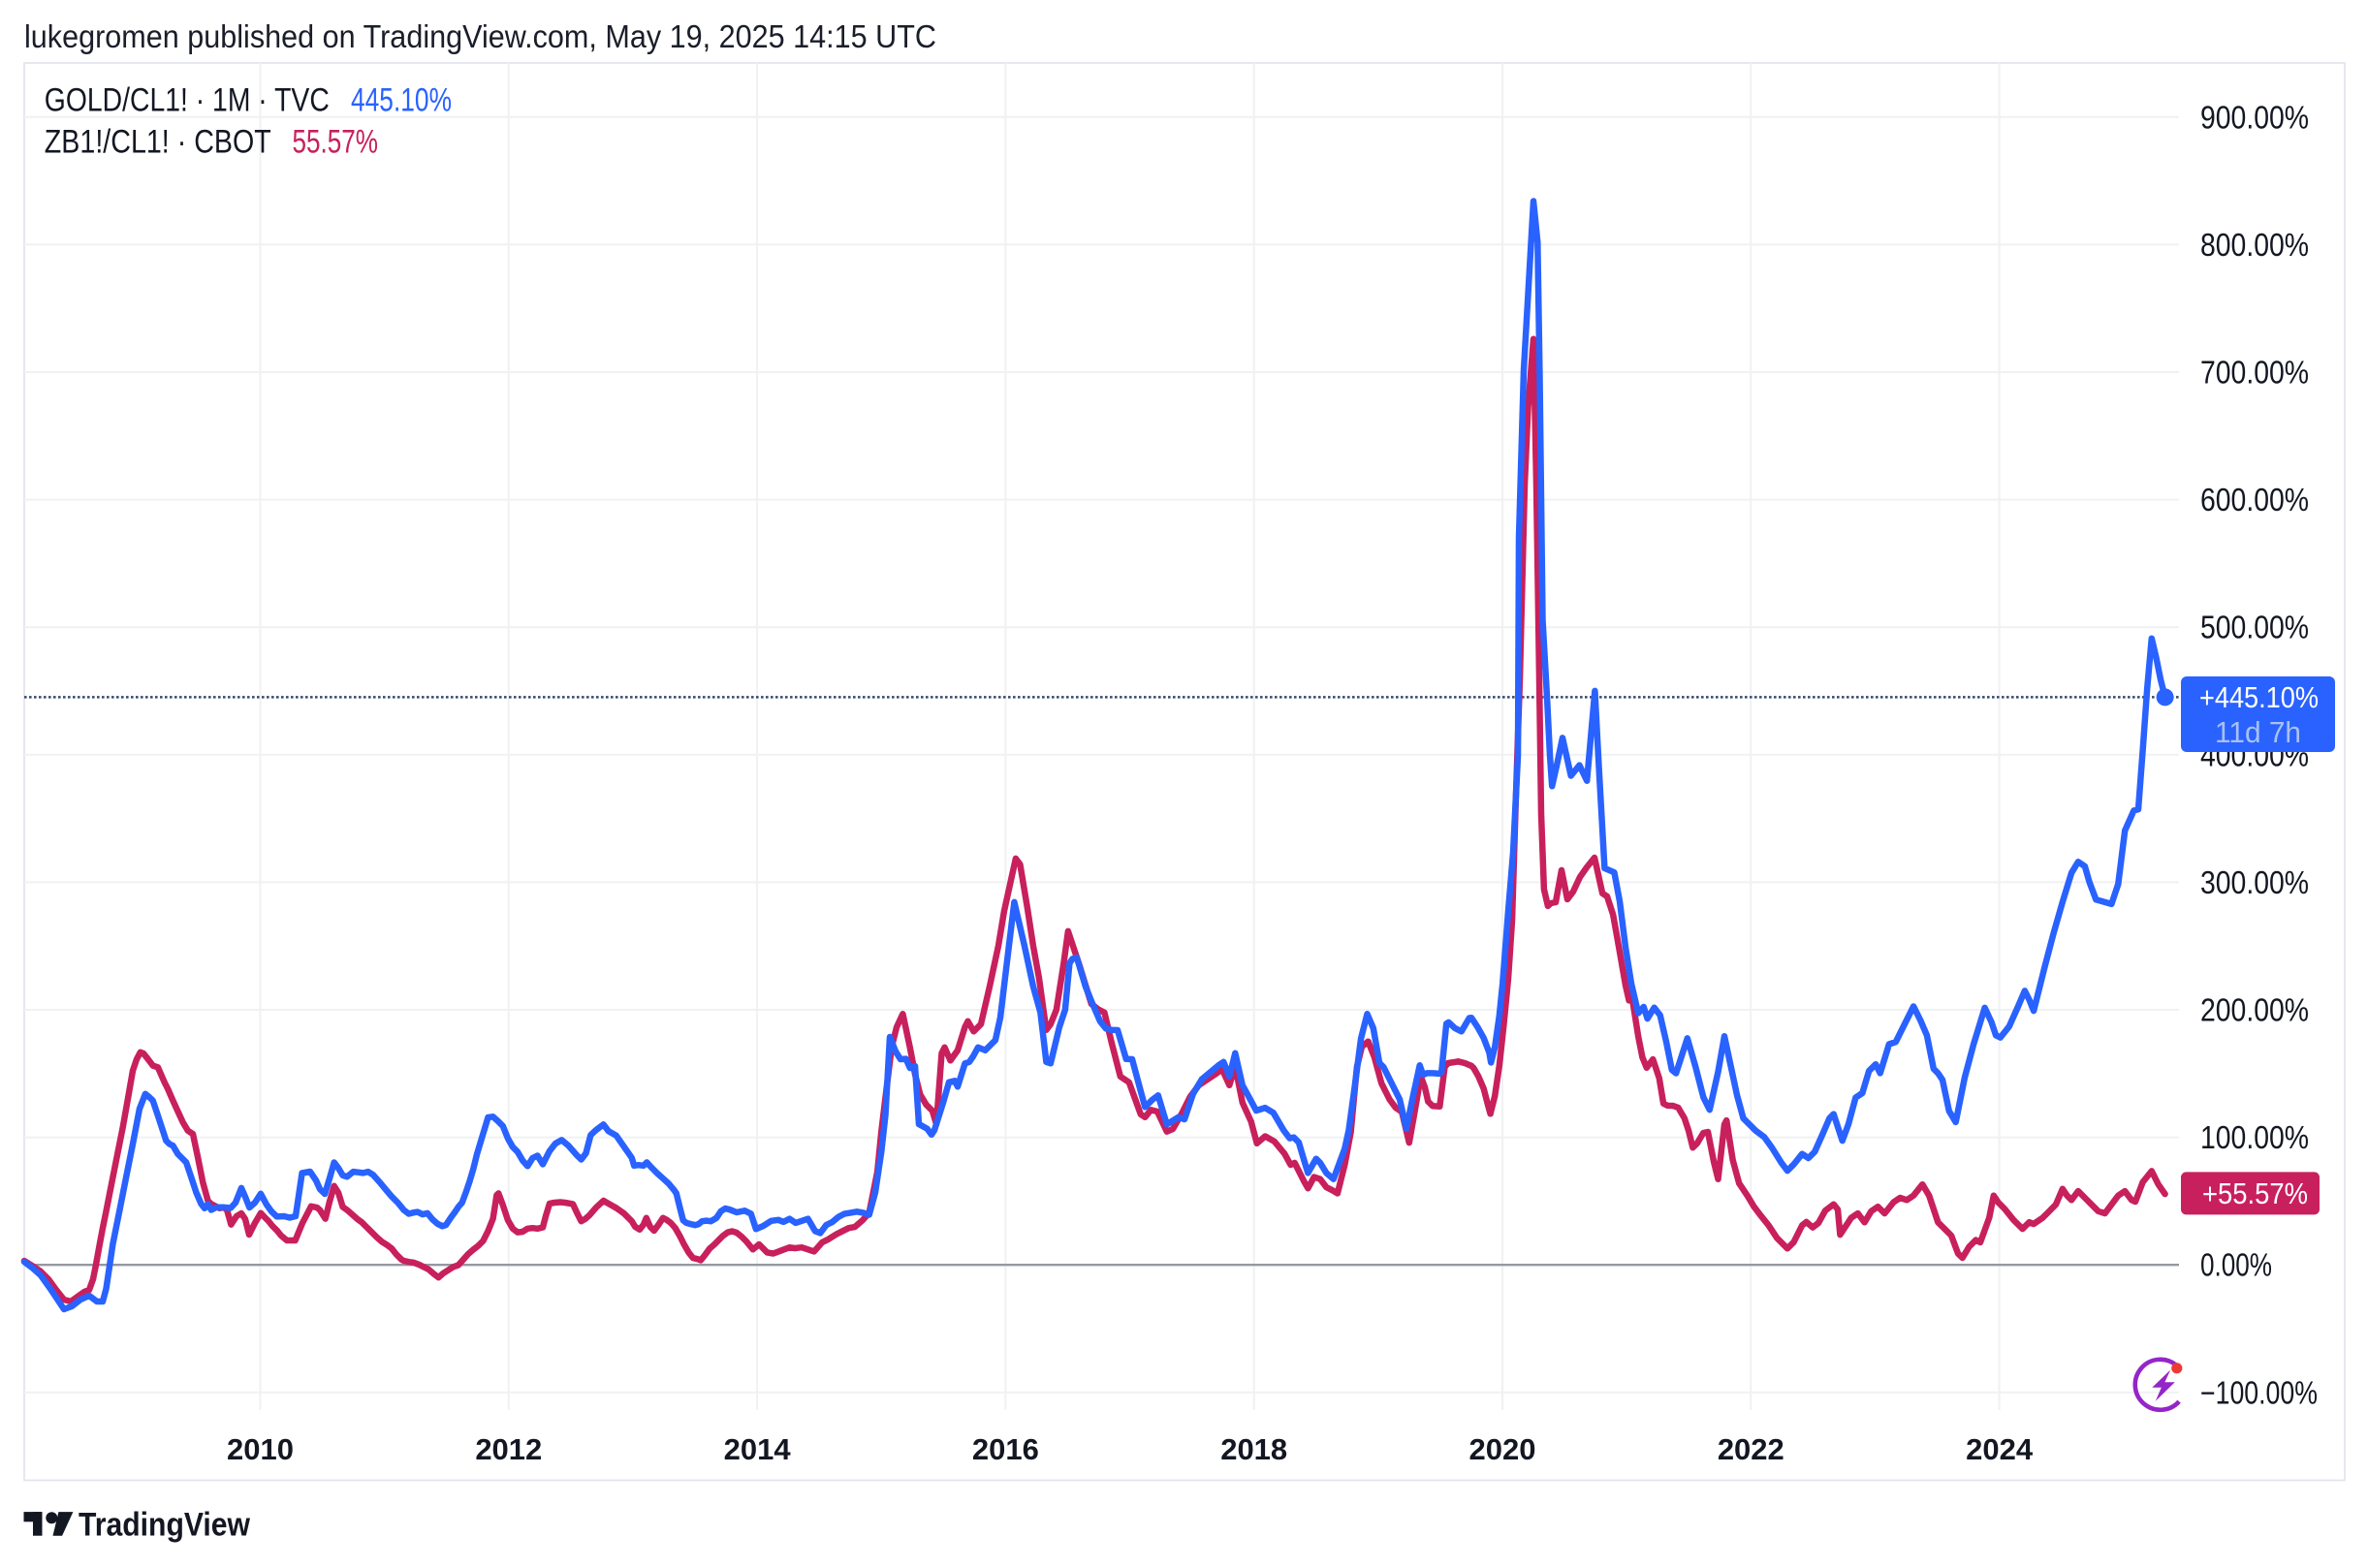  I want to click on svg-text: +55.57%, so click(2255, 1193).